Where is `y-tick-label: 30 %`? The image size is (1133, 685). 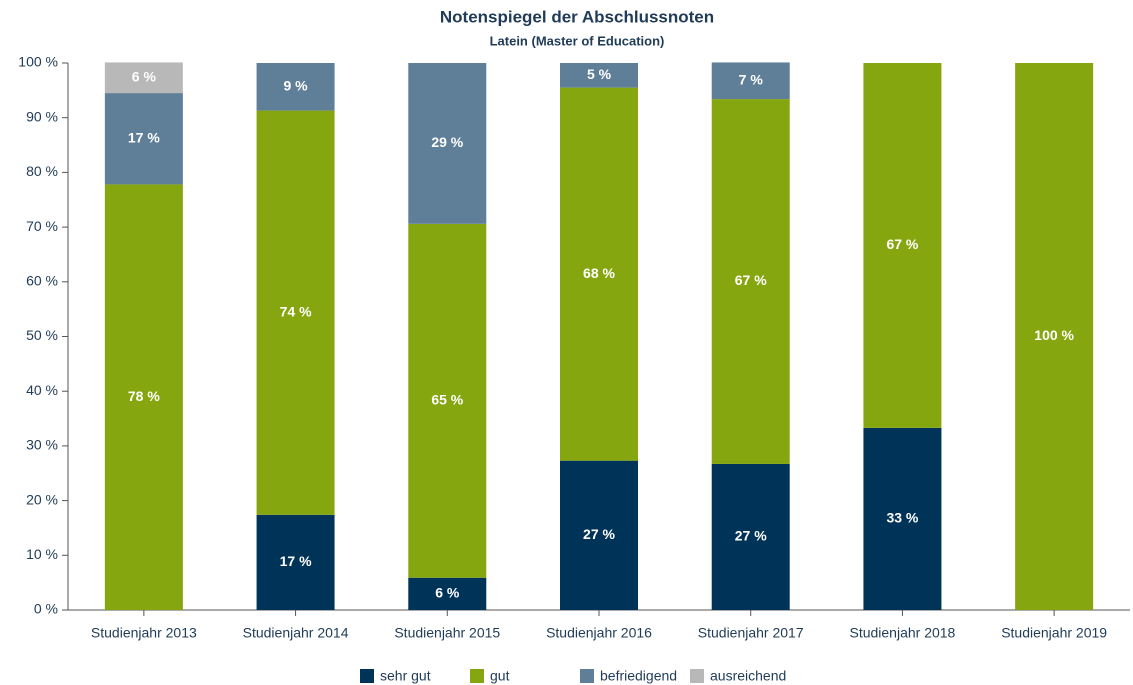 y-tick-label: 30 % is located at coordinates (42, 445).